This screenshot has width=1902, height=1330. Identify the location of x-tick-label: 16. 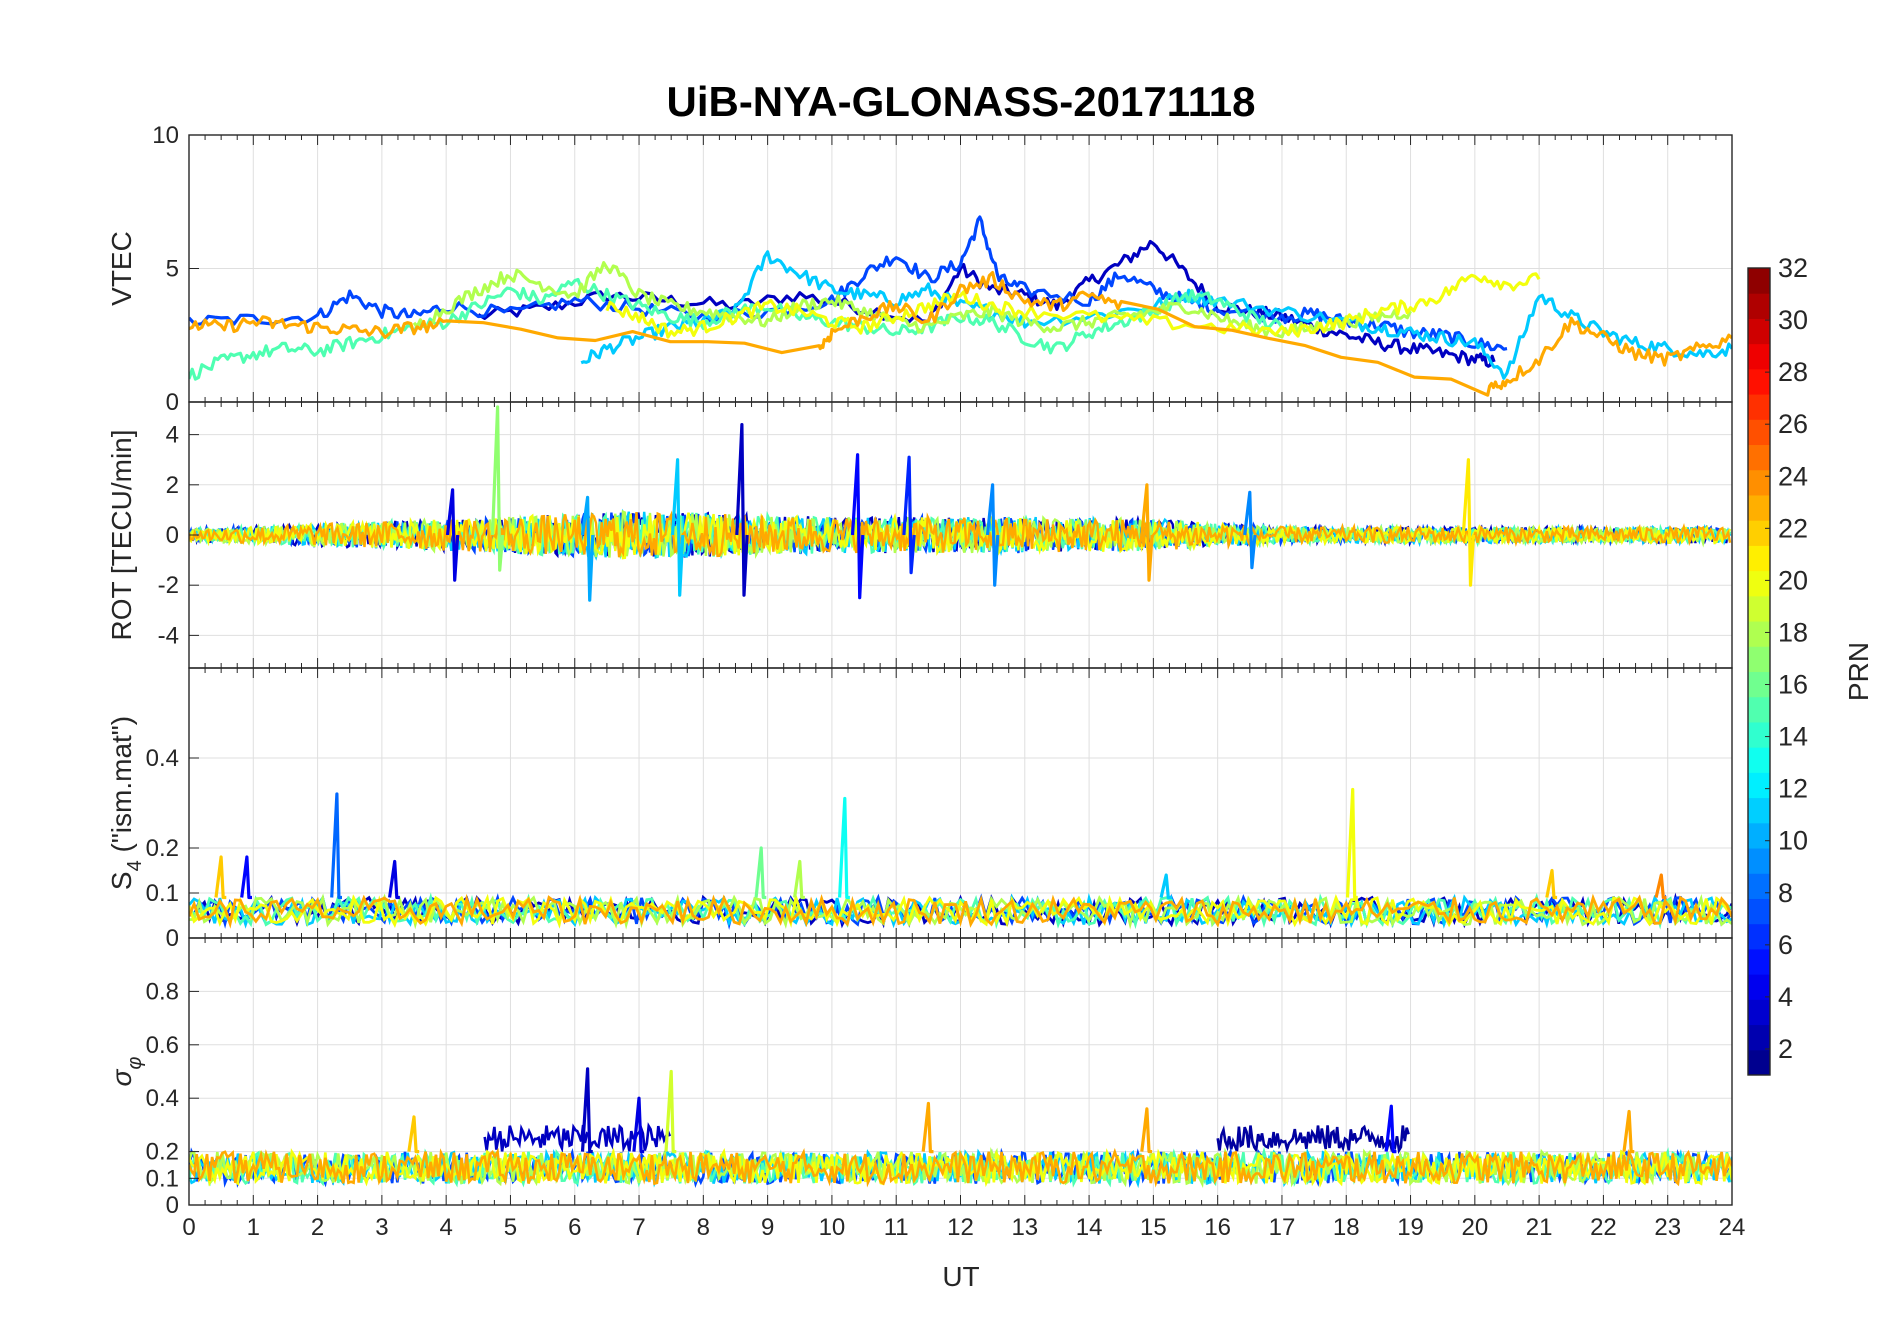
(1217, 1227).